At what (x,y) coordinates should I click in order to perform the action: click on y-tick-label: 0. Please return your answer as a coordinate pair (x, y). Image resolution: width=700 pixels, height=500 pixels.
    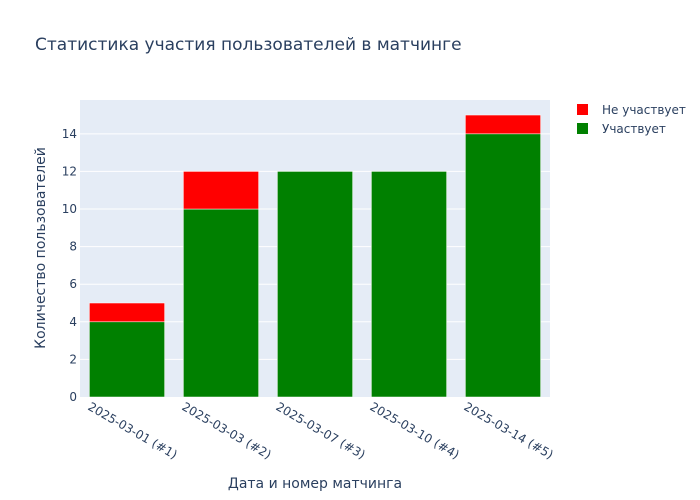
    Looking at the image, I should click on (73, 397).